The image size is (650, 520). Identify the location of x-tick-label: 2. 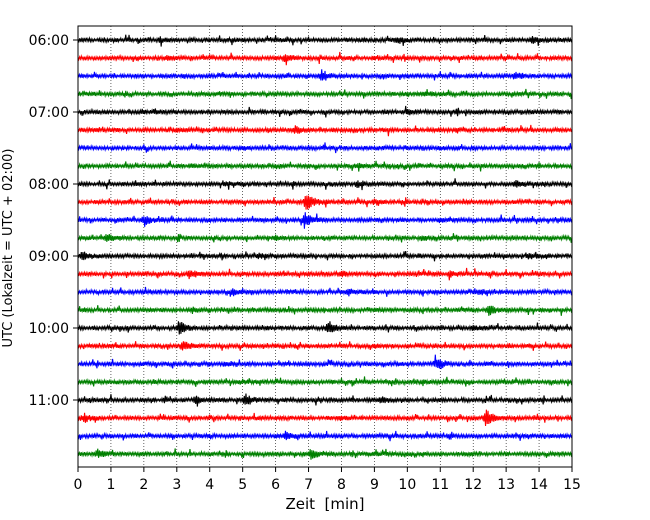
(143, 485).